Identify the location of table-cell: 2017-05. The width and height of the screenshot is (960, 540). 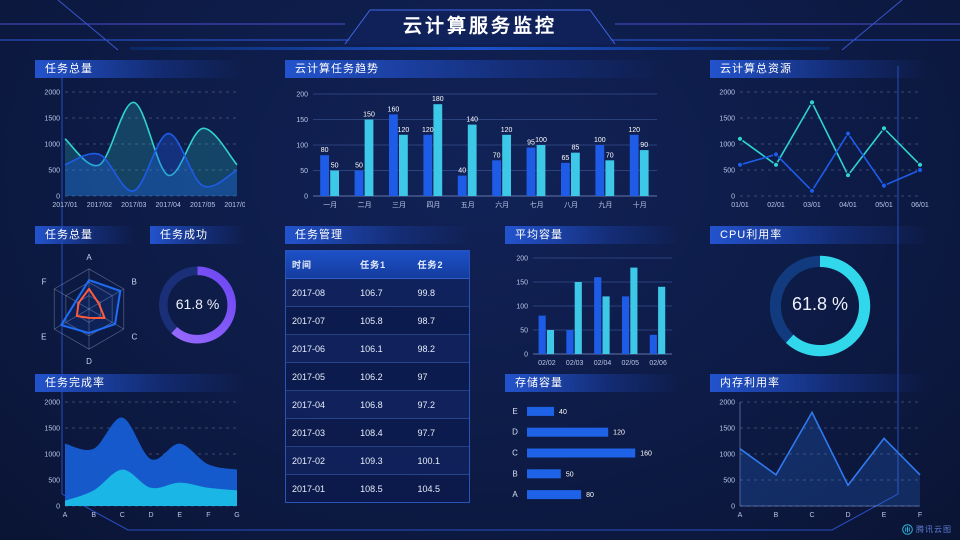
(320, 376).